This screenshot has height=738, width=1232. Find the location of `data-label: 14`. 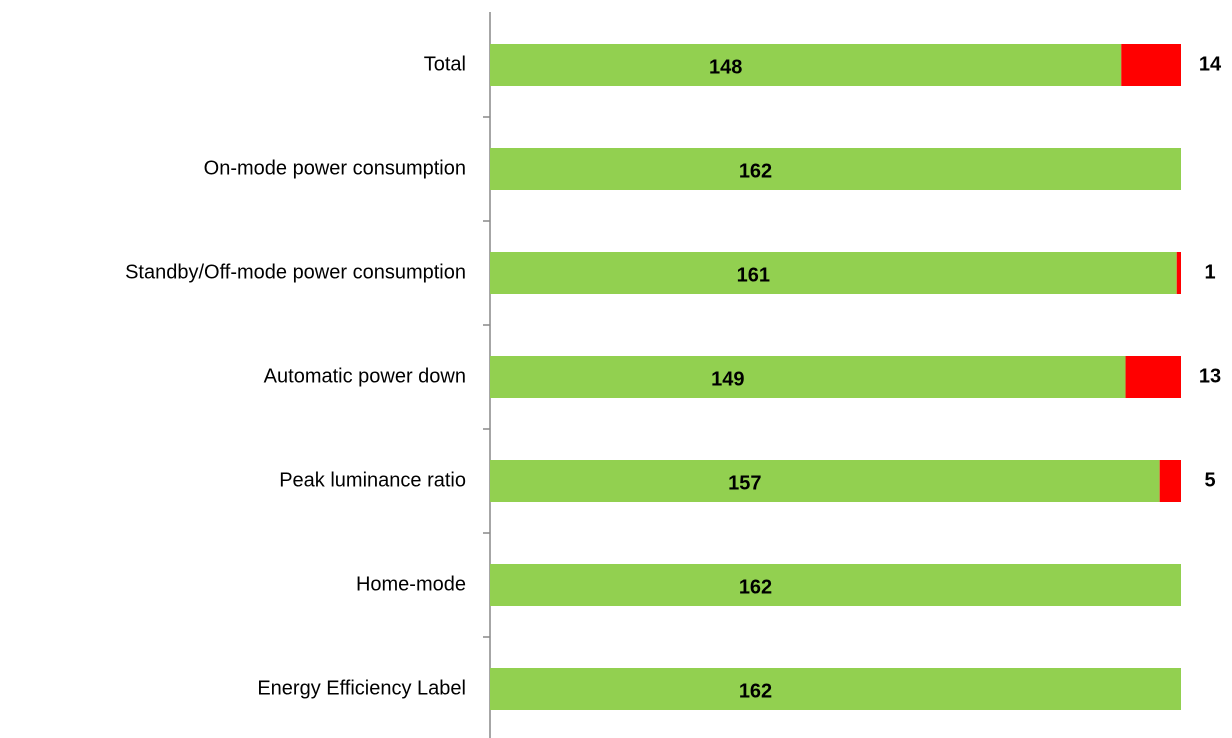

data-label: 14 is located at coordinates (1210, 64).